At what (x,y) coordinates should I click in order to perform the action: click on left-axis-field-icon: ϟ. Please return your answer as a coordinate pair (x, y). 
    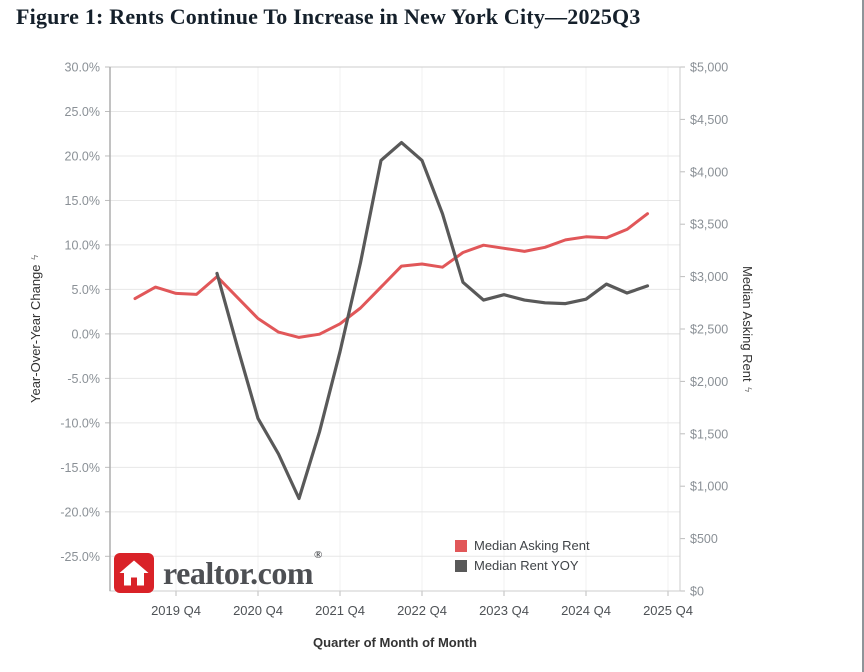
    Looking at the image, I should click on (35, 257).